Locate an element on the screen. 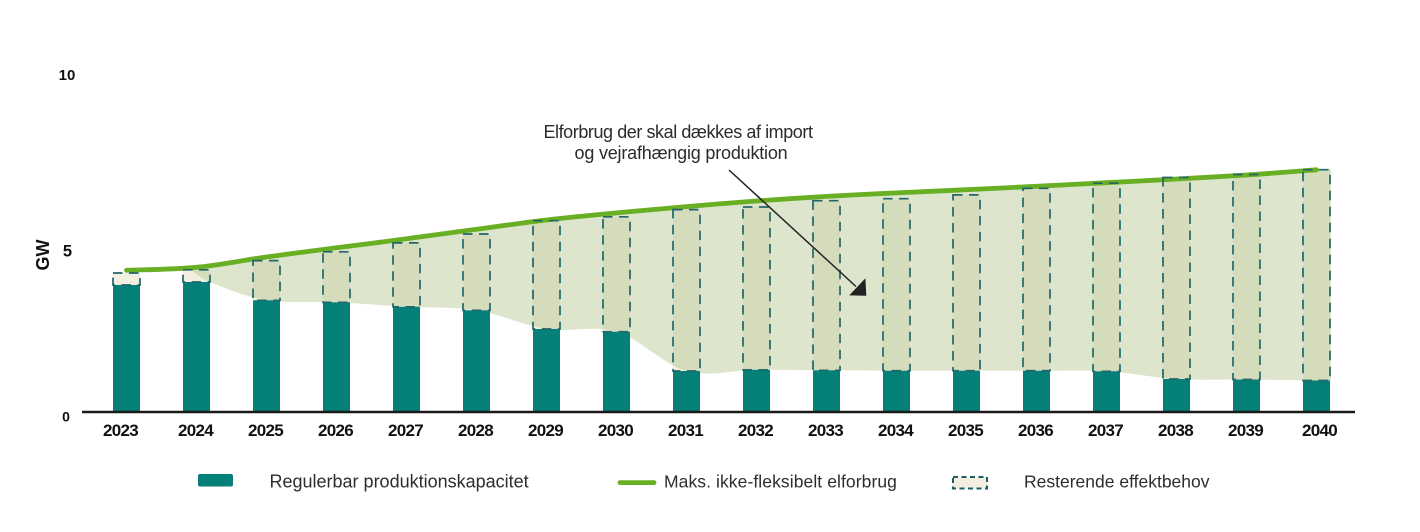 Image resolution: width=1420 pixels, height=532 pixels. svg-text: 2029 is located at coordinates (545, 430).